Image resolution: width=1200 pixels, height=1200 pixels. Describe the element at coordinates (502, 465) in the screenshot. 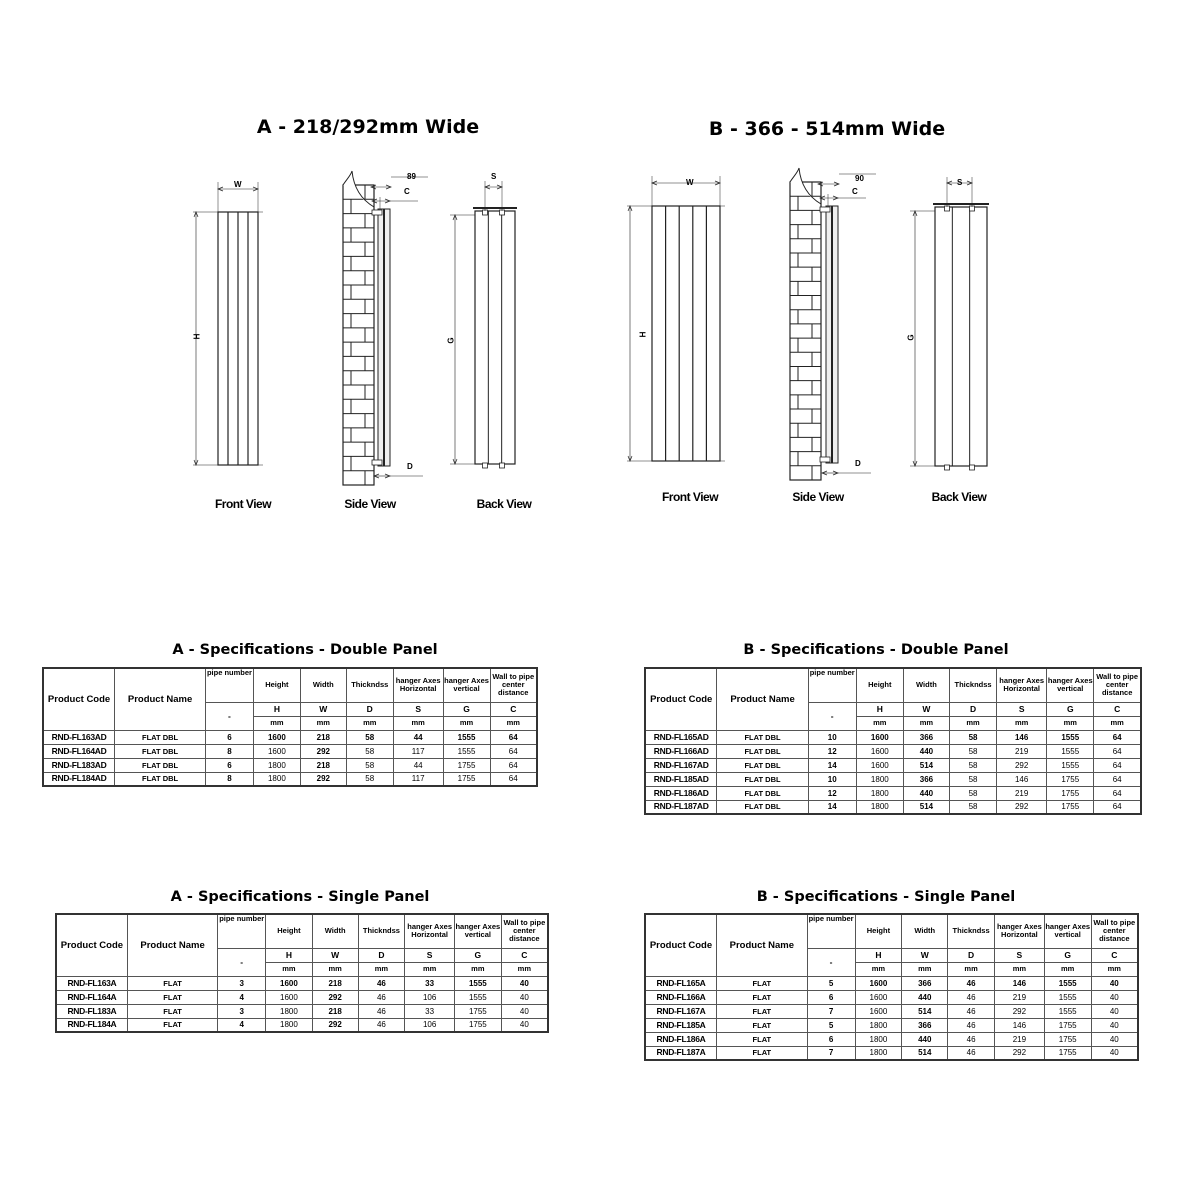

I see `hanger-point` at that location.